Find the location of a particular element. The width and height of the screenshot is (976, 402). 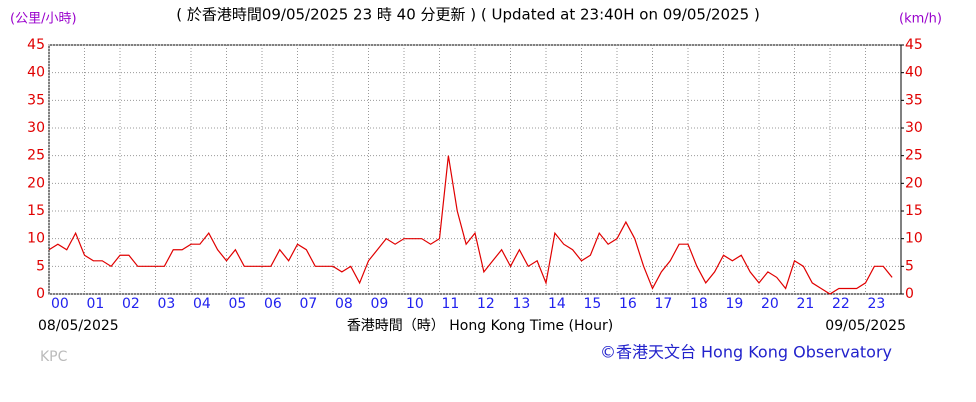

y-tick-label: 25 is located at coordinates (36, 156).